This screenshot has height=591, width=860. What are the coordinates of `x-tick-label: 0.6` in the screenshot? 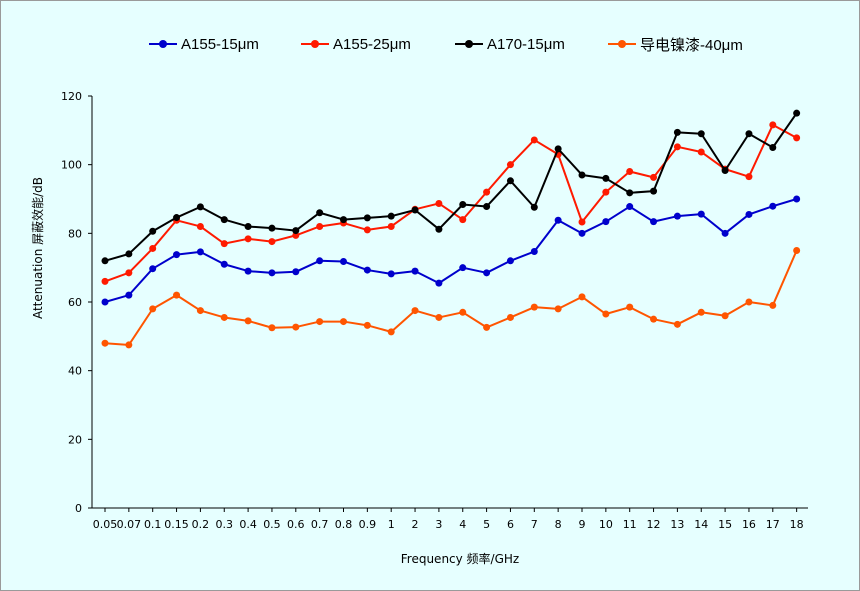 It's located at (296, 524).